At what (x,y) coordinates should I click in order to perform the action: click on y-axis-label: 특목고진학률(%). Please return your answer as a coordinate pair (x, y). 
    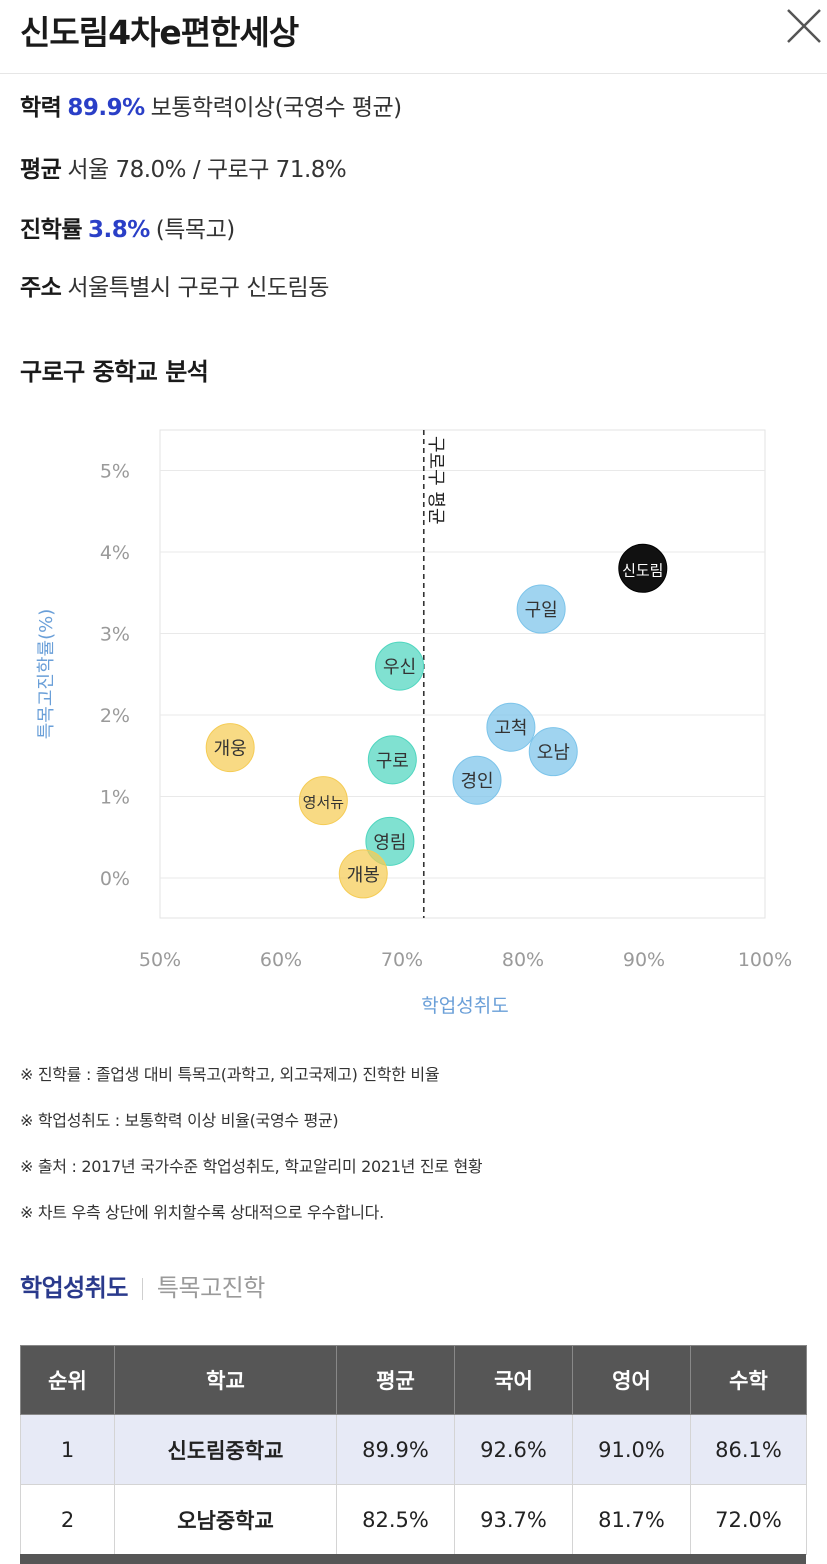
    Looking at the image, I should click on (46, 674).